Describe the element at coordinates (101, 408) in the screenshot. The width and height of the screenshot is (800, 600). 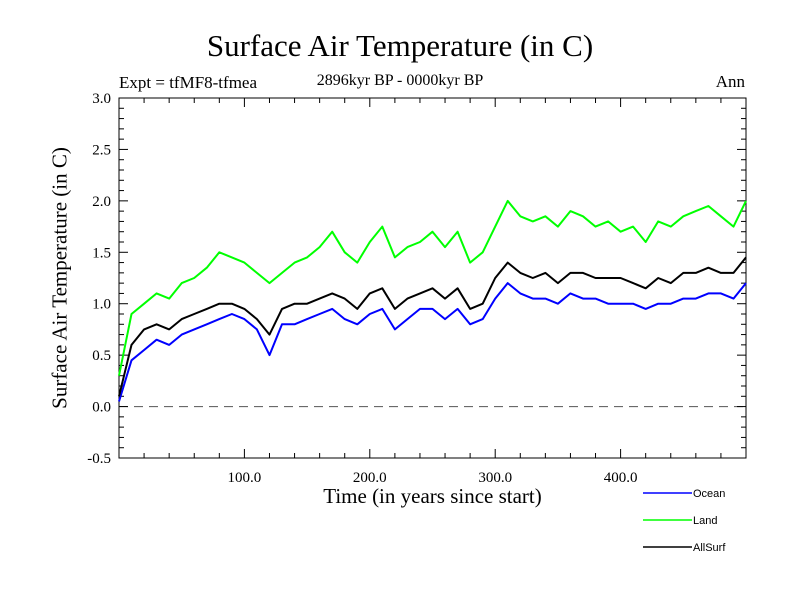
I see `y-tick-label: 0.0` at that location.